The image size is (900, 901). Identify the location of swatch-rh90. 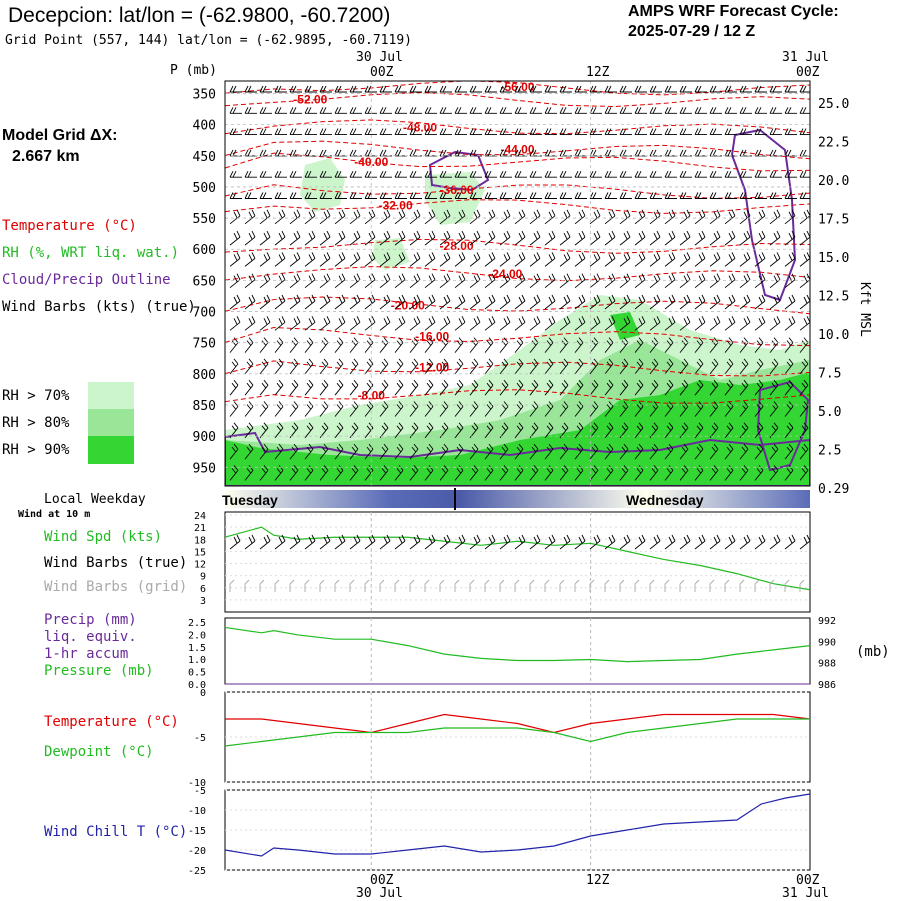
(111, 450).